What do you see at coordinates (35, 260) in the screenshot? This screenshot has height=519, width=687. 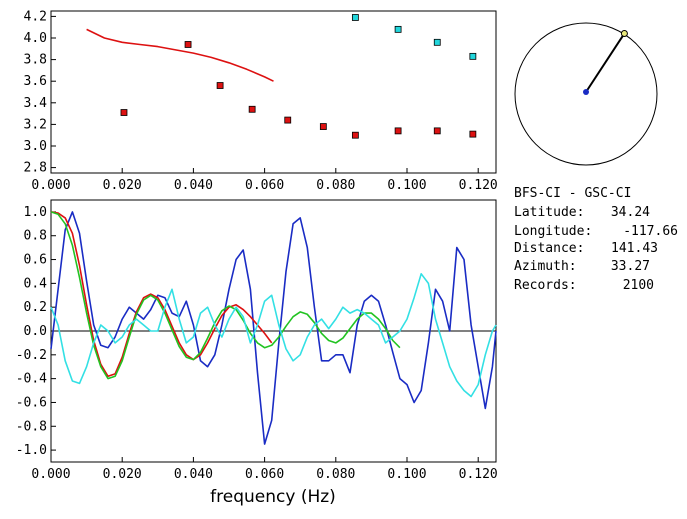 I see `y-tick-label: 0.6` at bounding box center [35, 260].